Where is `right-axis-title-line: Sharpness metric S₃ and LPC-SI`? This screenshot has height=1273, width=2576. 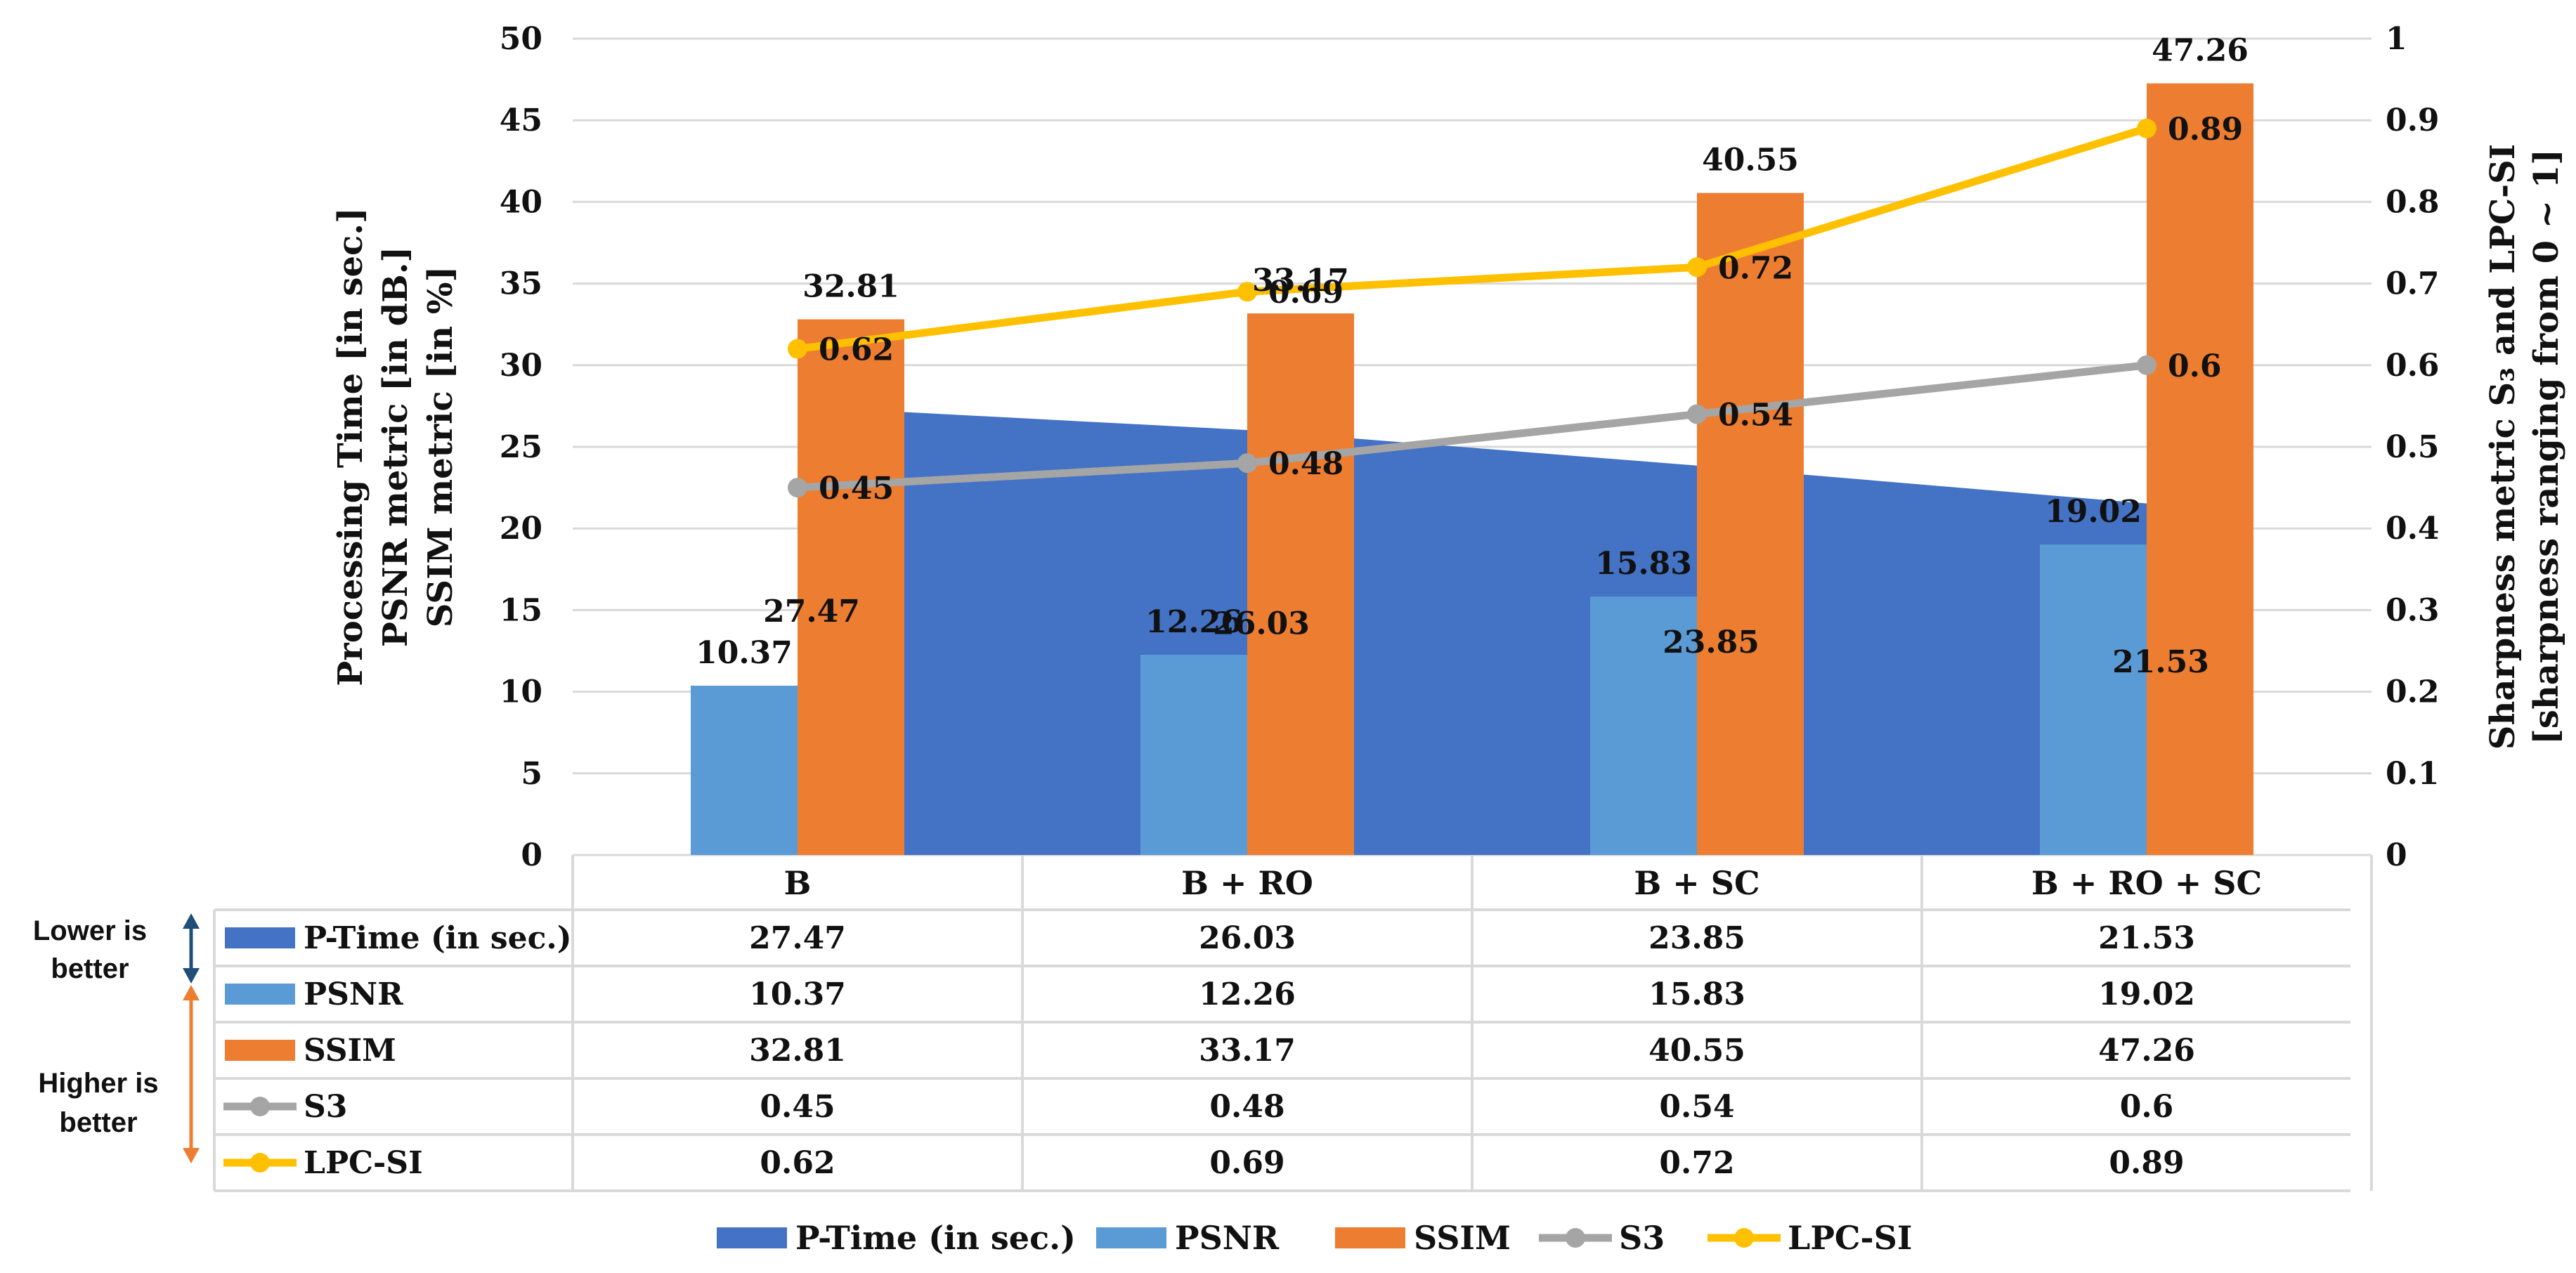 right-axis-title-line: Sharpness metric S₃ and LPC-SI is located at coordinates (2503, 447).